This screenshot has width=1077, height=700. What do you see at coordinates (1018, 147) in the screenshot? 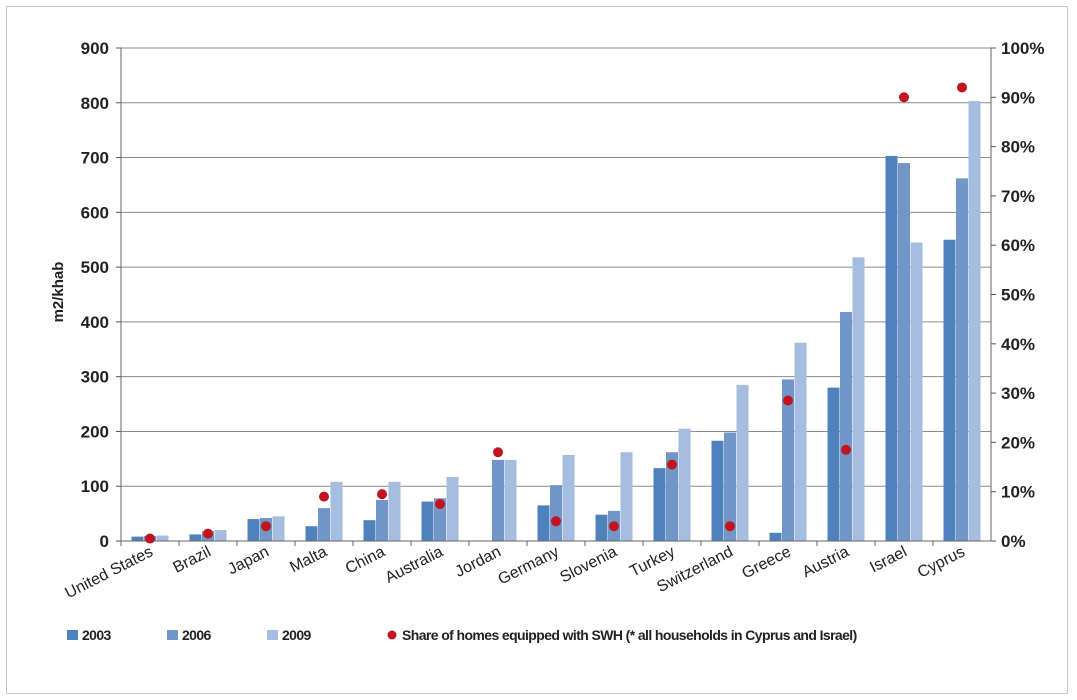
I see `y2-tick-label: 80%` at bounding box center [1018, 147].